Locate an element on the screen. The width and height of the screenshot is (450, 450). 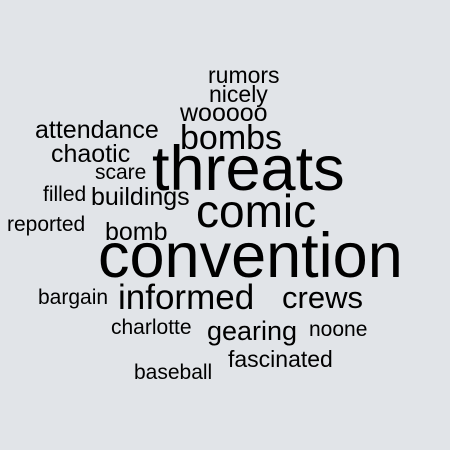
word-rumors: rumors is located at coordinates (244, 75).